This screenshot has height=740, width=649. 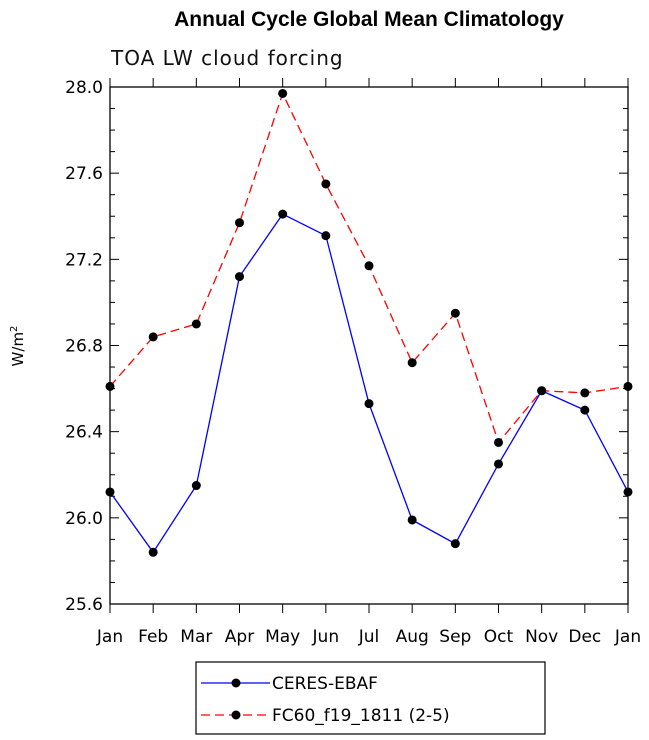 I want to click on y-tick-label: 27.6, so click(x=84, y=174).